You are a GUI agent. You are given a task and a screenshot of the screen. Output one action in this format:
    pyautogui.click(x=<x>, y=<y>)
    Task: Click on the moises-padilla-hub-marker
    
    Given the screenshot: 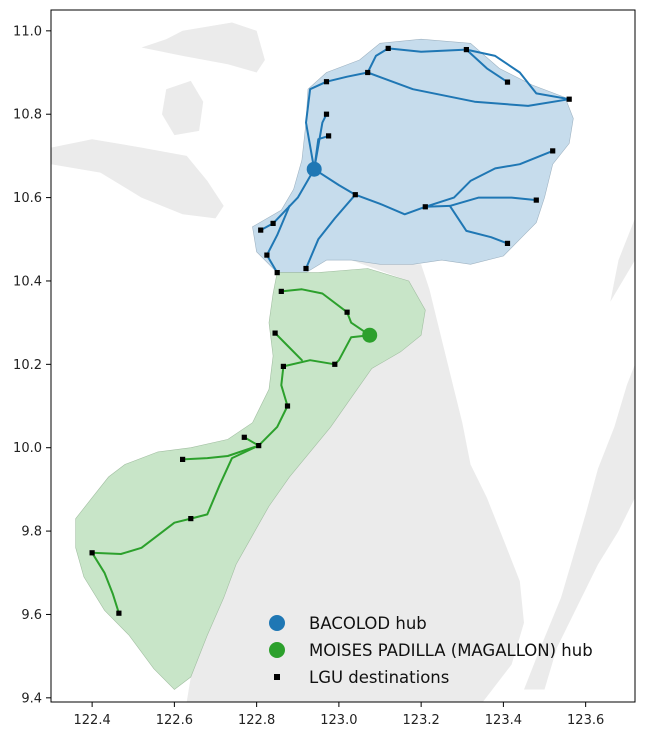 What is the action you would take?
    pyautogui.click(x=370, y=335)
    